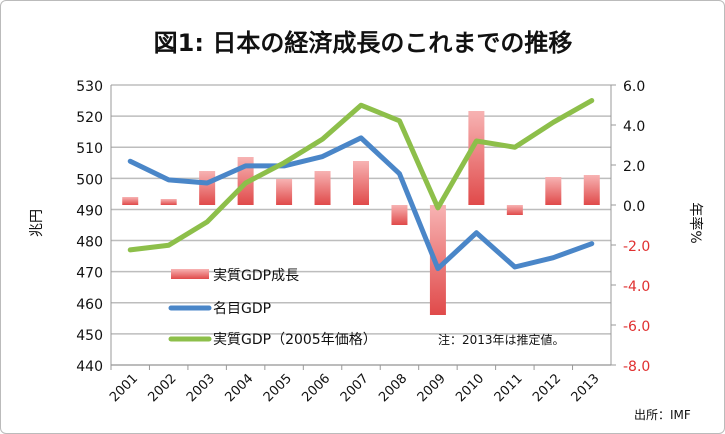 The image size is (725, 434). Describe the element at coordinates (470, 388) in the screenshot. I see `x-tick-label: 2010` at that location.